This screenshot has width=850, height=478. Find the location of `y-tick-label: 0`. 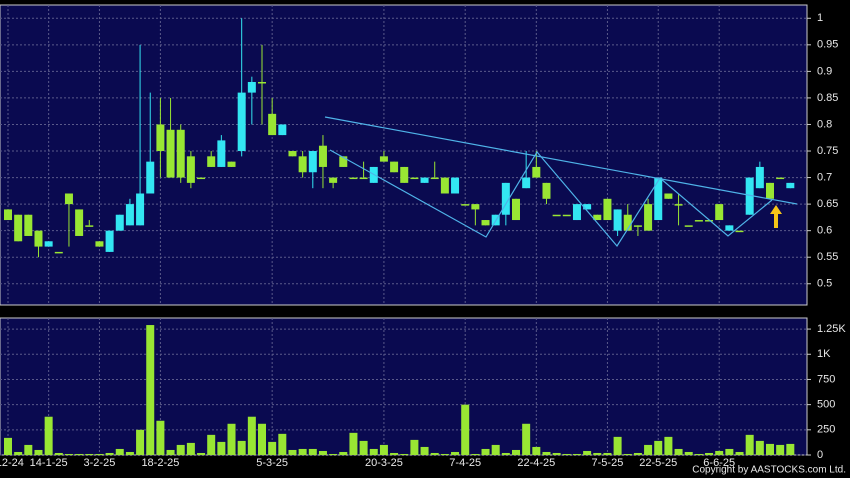

y-tick-label: 0 is located at coordinates (820, 455).